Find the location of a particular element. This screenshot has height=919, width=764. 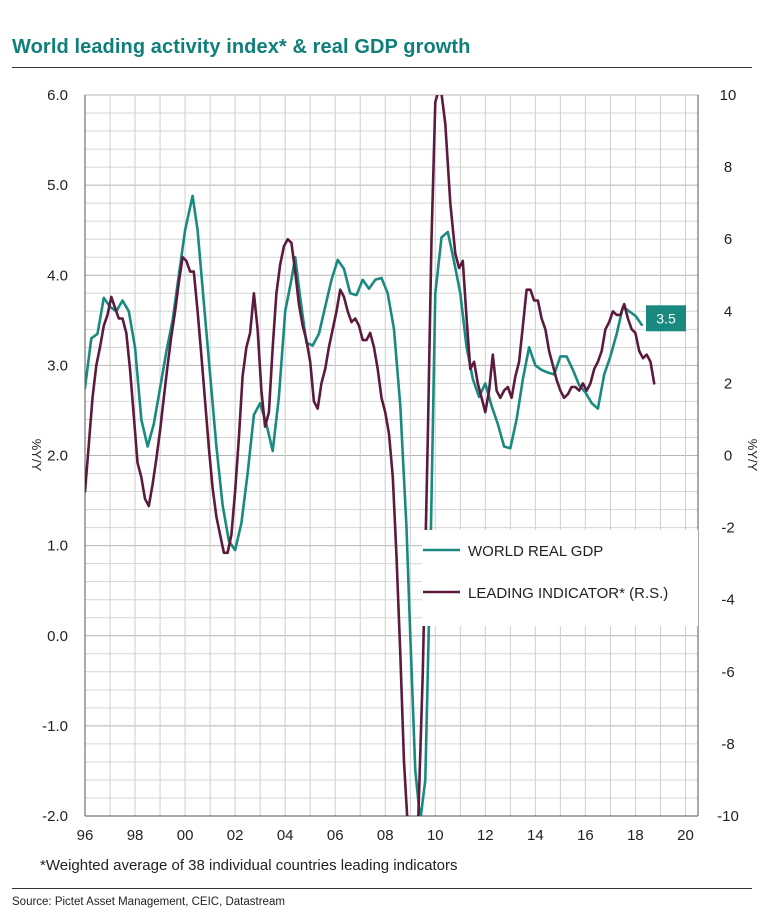

y-left-tick-label: -2.0 is located at coordinates (55, 816).